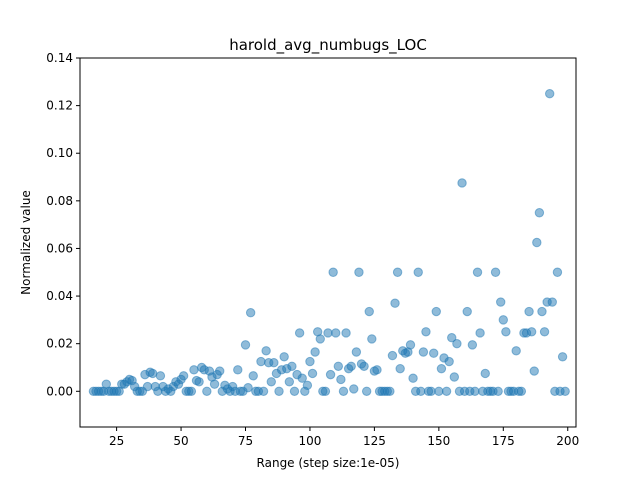  Describe the element at coordinates (59, 296) in the screenshot. I see `y-tick-label: 0.04` at that location.